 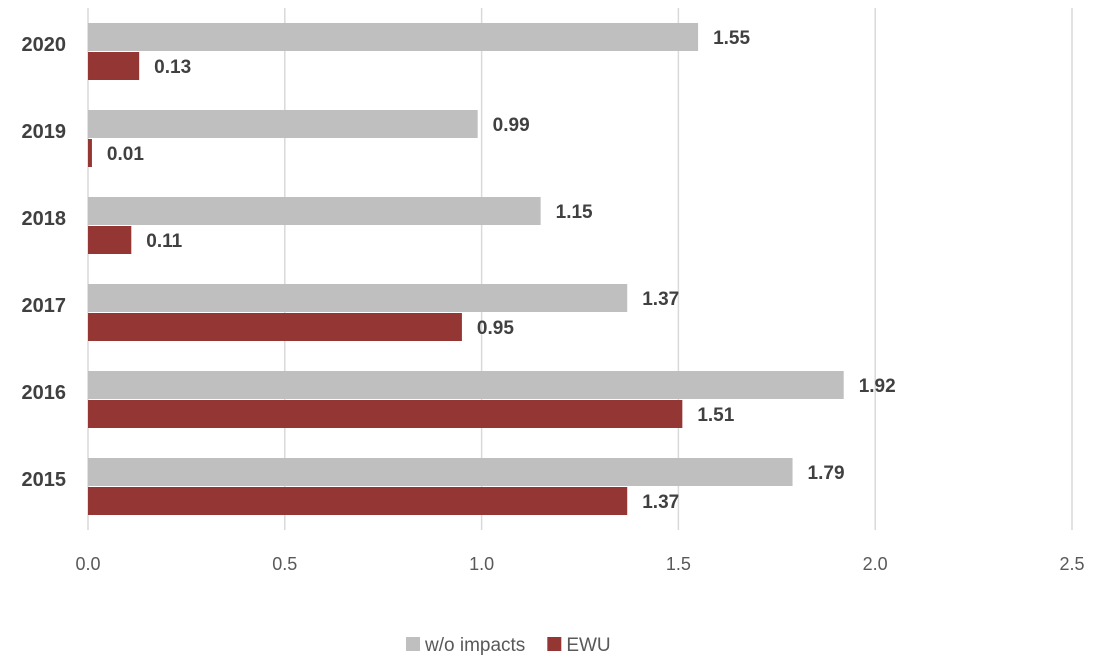 I want to click on x-axis-tick-labels: 0.0 0.5 1.0 1.5 2.0 2.5, so click(x=579, y=564).